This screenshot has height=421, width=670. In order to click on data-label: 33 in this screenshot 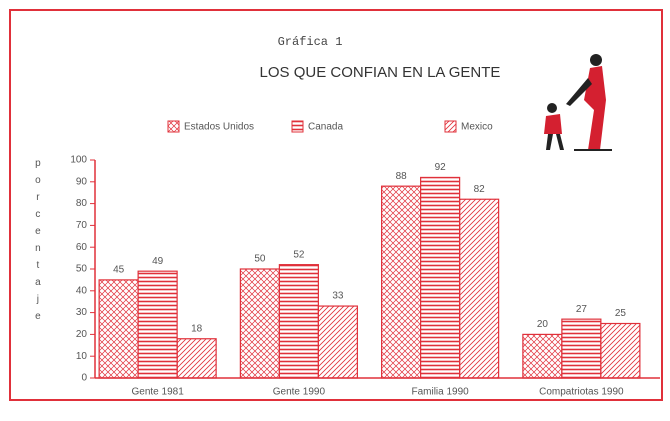, I will do `click(338, 296)`.